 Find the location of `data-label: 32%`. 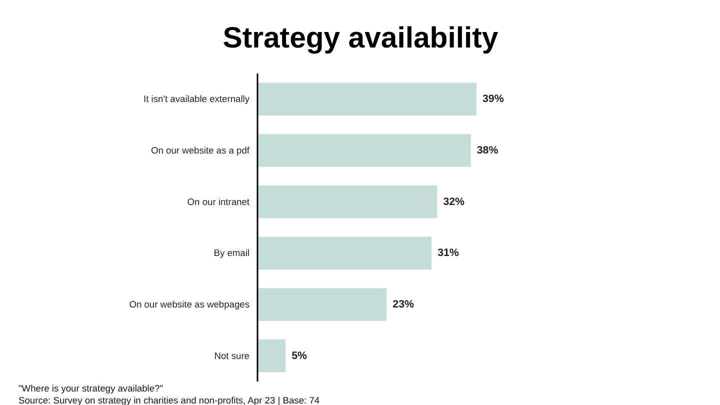

data-label: 32% is located at coordinates (454, 202).